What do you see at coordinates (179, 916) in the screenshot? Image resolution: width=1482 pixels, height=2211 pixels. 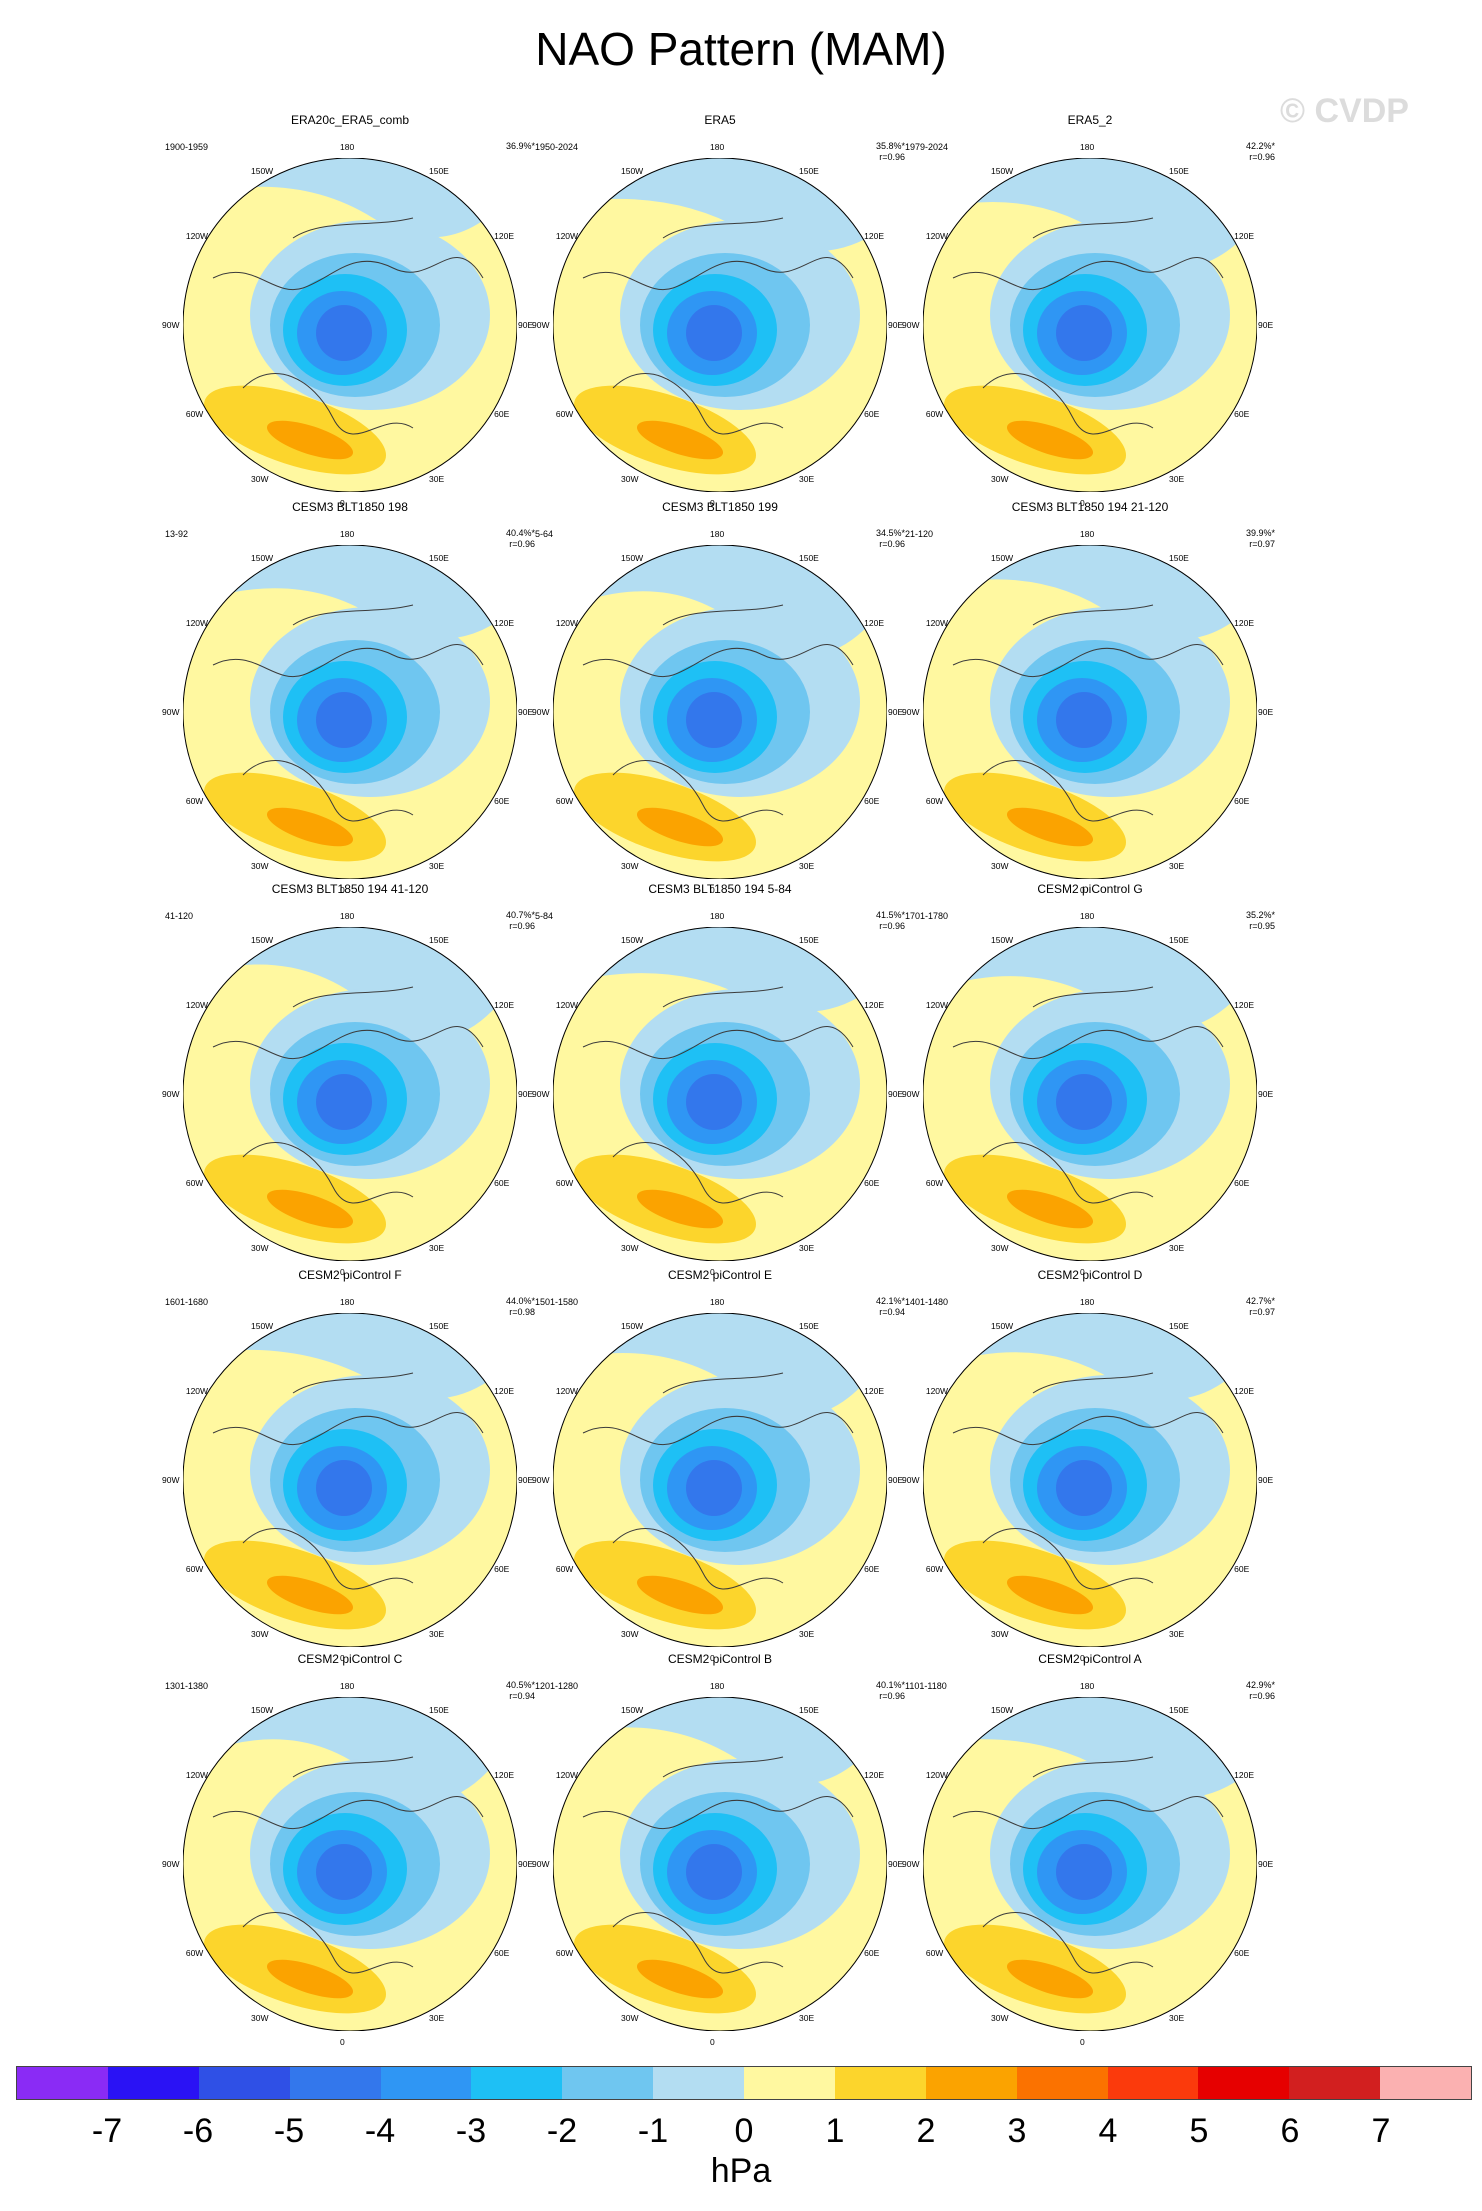 I see `panel-years: 41-120` at bounding box center [179, 916].